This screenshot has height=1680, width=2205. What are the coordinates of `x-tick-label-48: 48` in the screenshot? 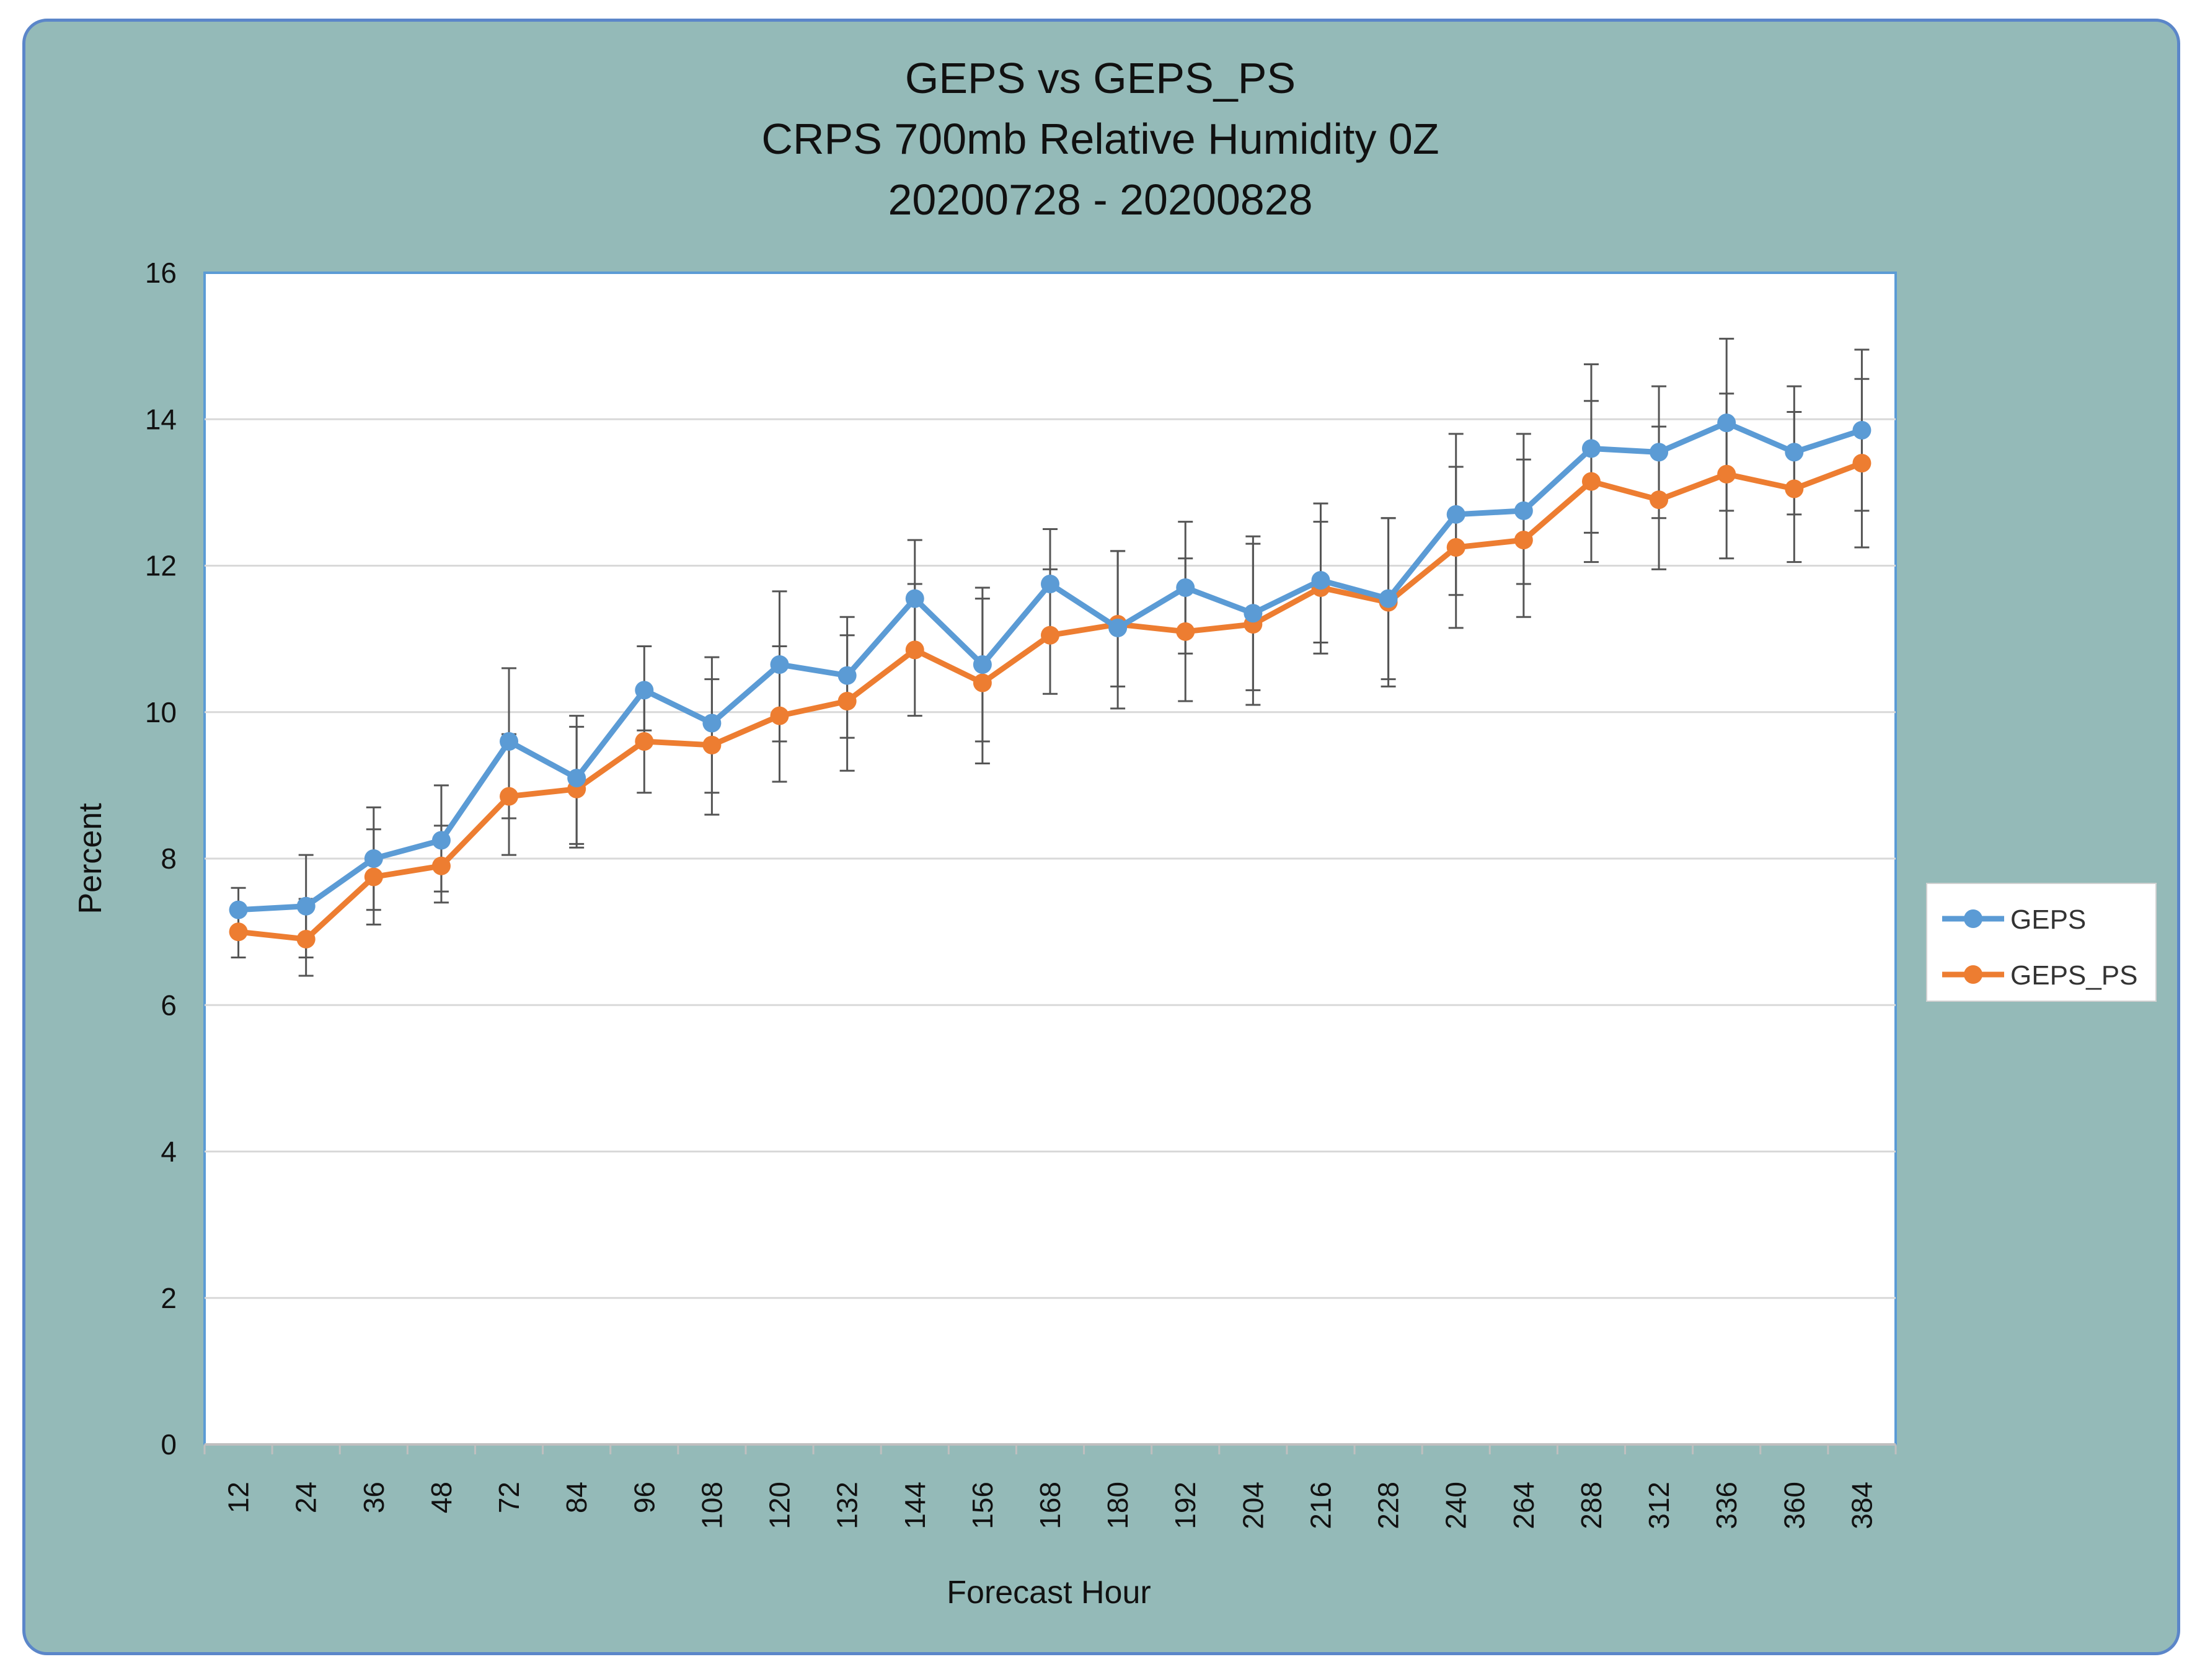 It's located at (441, 1498).